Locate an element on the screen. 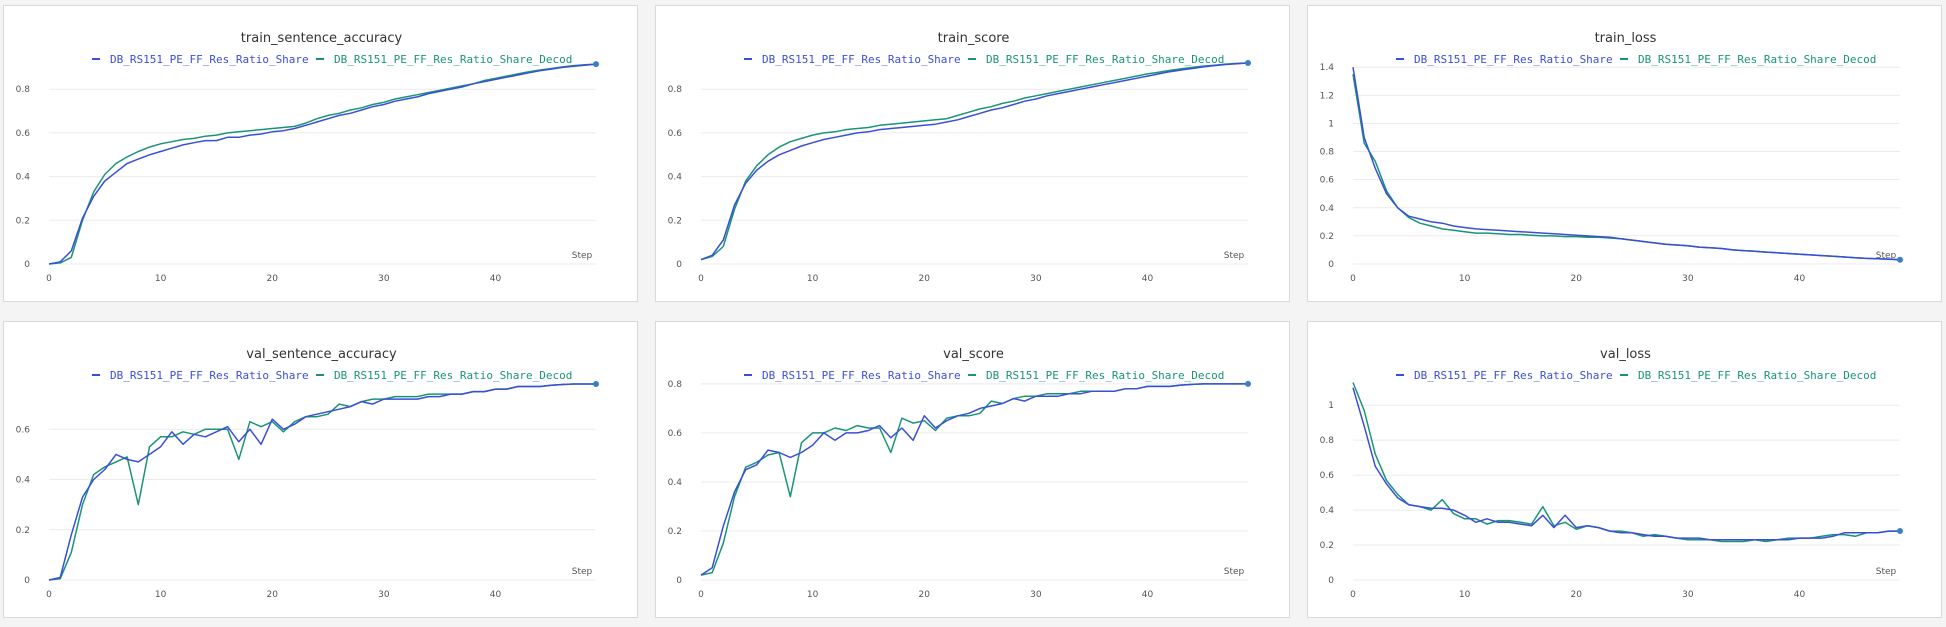 The width and height of the screenshot is (1946, 627). chart-title: val_loss is located at coordinates (1625, 354).